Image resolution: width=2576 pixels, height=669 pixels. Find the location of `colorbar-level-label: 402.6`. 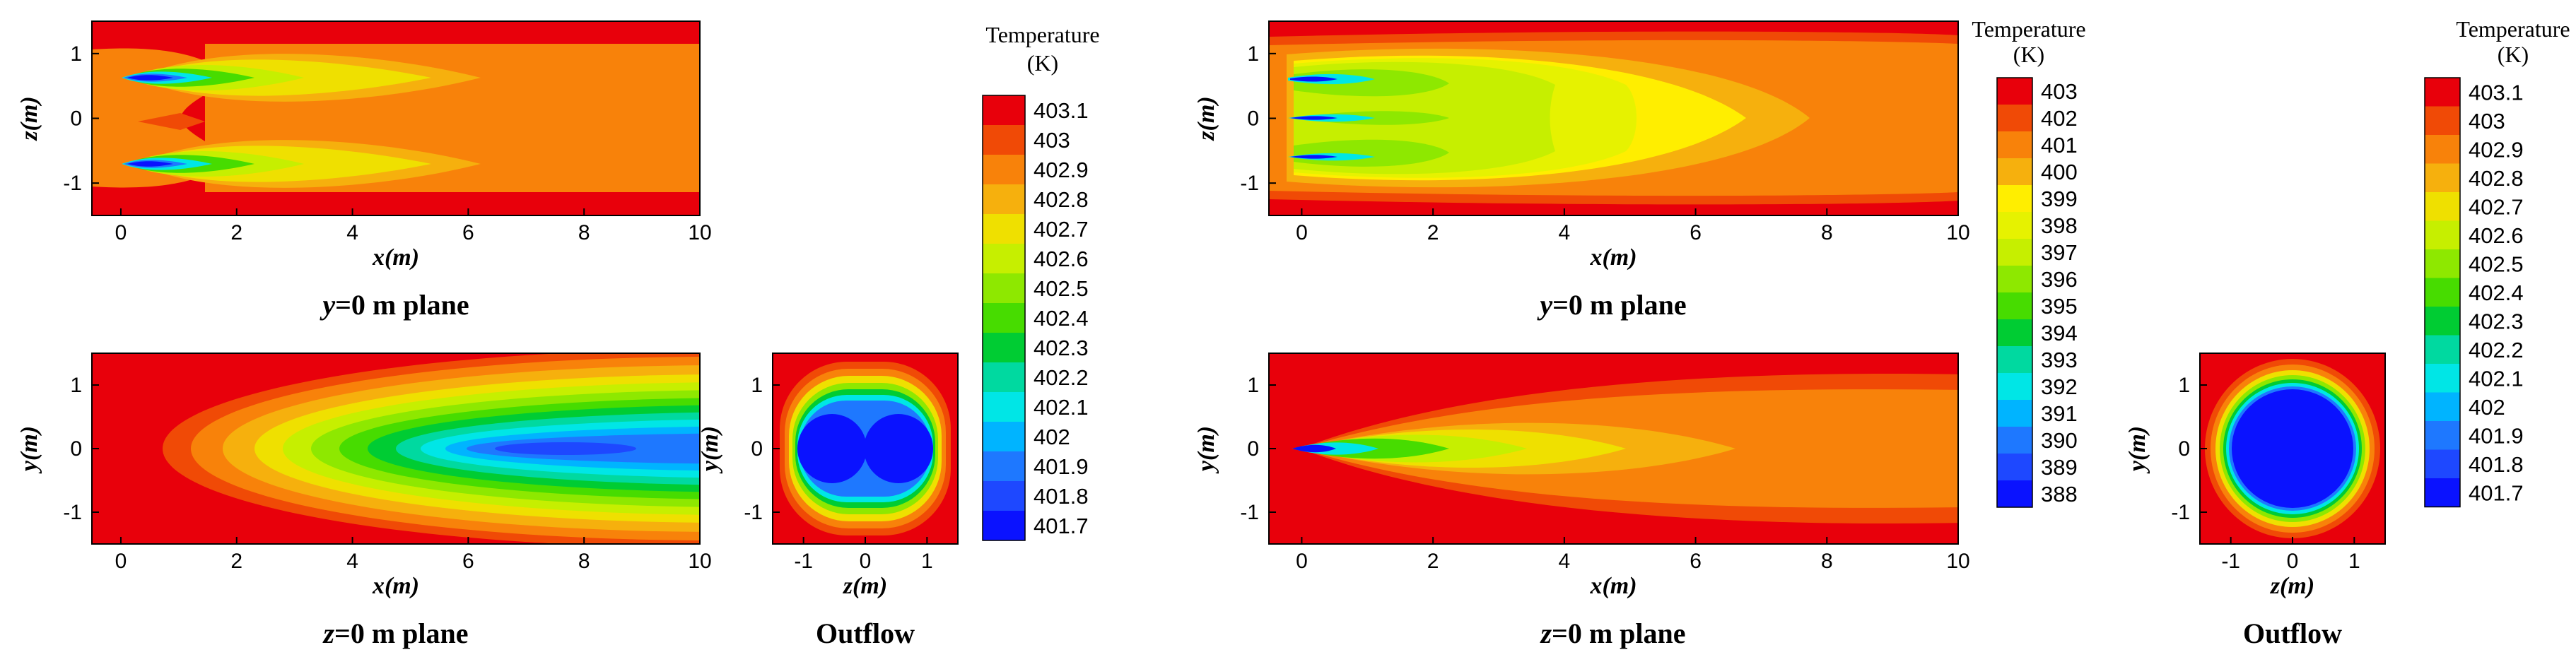

colorbar-level-label: 402.6 is located at coordinates (1061, 259).